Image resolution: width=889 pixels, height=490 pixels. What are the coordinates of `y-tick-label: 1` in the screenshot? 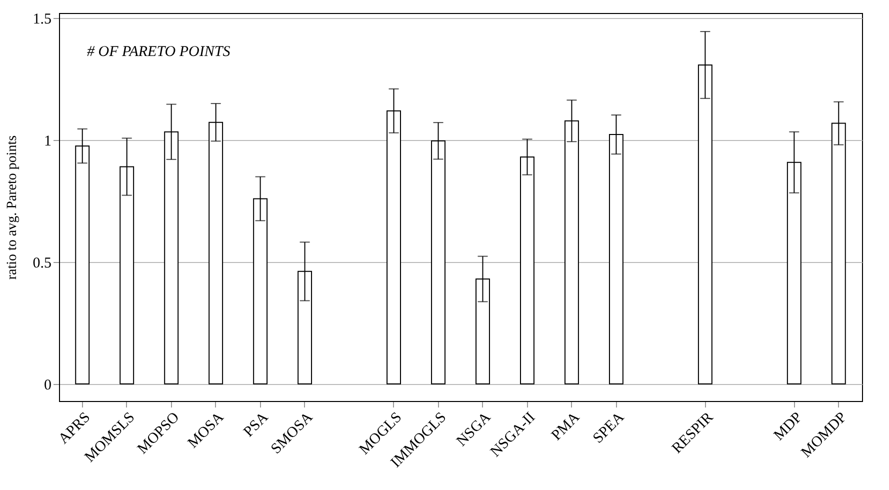 It's located at (48, 141).